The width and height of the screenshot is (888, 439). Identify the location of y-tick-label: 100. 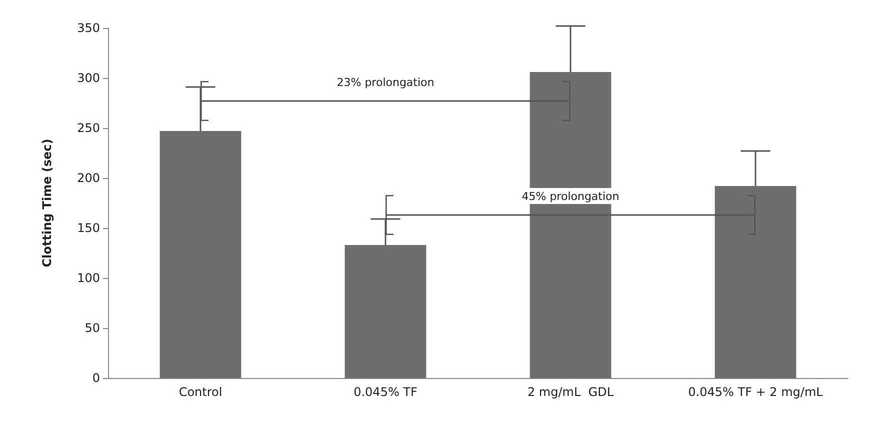
(88, 278).